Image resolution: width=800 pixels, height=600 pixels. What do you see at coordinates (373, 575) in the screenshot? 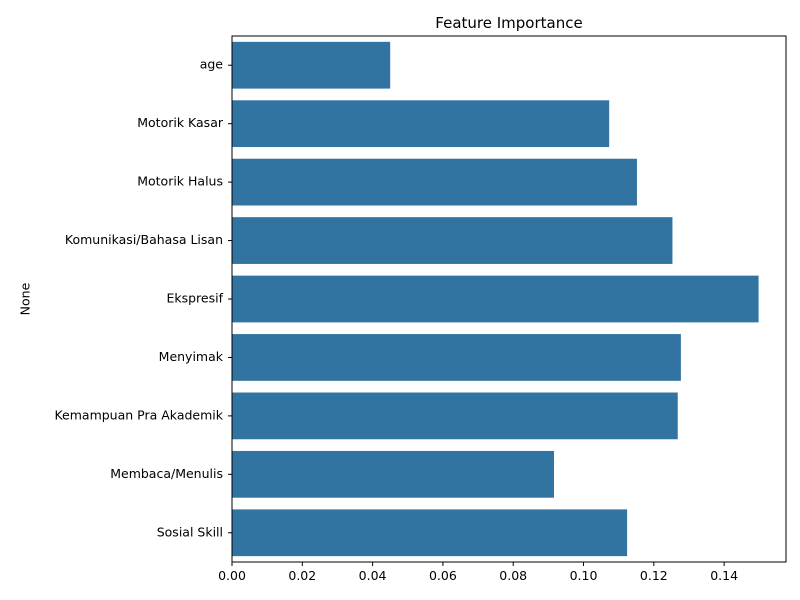
I see `x-tick-label-2: 0.04` at bounding box center [373, 575].